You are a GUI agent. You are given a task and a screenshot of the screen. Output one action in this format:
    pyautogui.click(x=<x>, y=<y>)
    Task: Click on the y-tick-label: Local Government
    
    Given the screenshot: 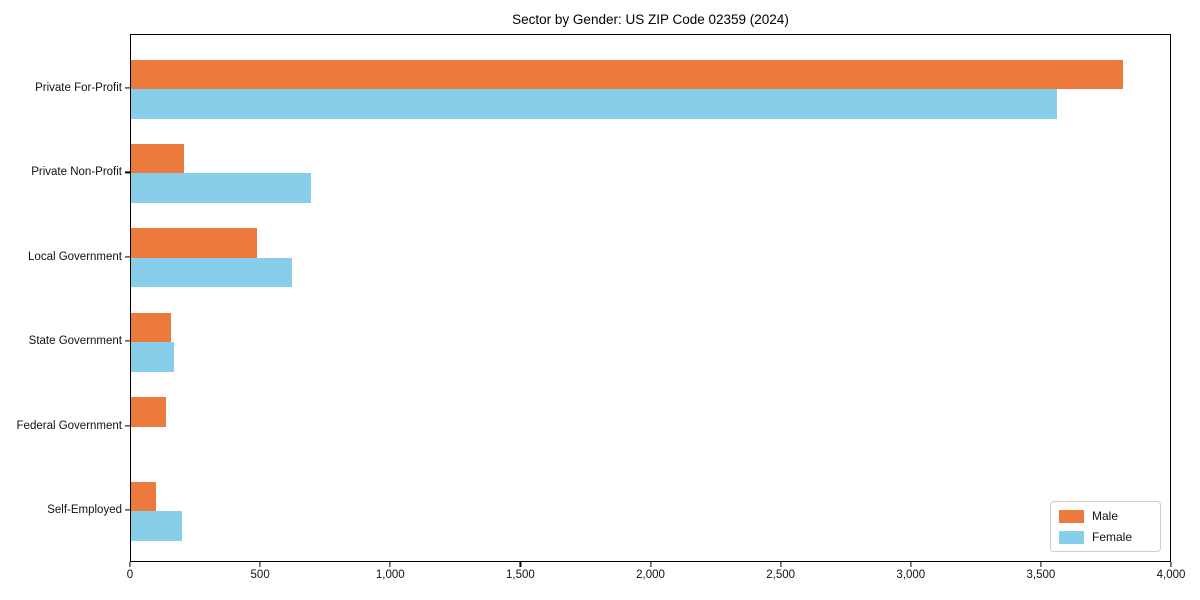 What is the action you would take?
    pyautogui.click(x=75, y=256)
    